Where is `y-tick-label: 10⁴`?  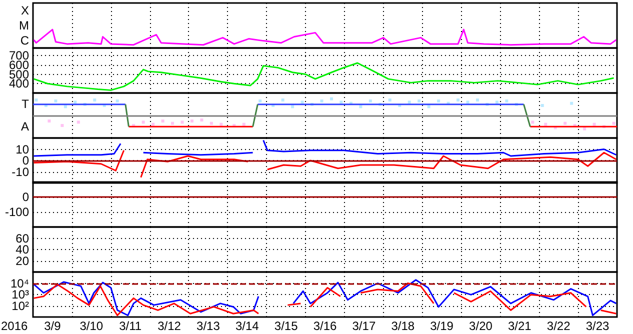 y-tick-label: 10⁴ is located at coordinates (19, 283).